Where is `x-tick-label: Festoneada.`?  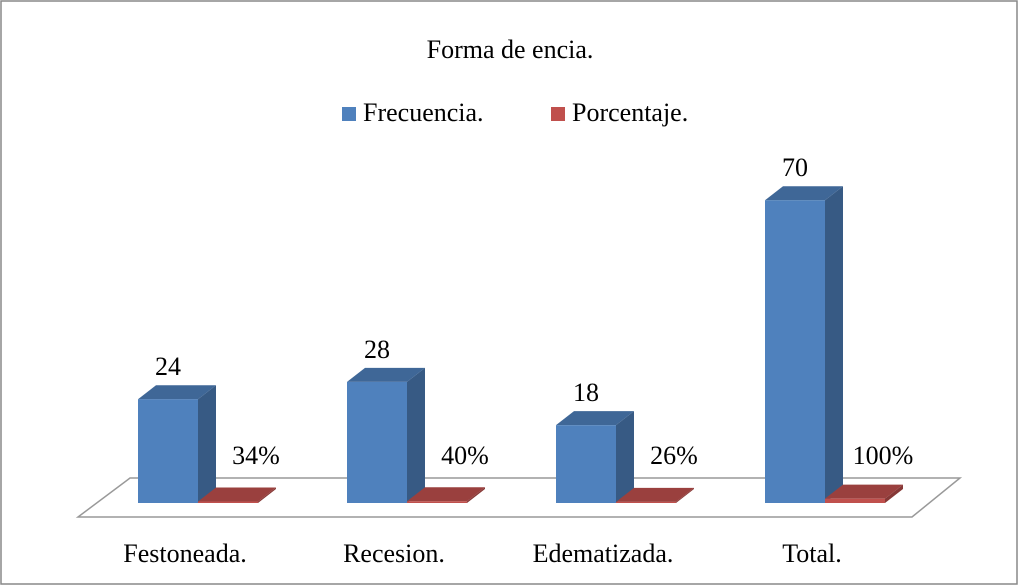 x-tick-label: Festoneada. is located at coordinates (184, 553).